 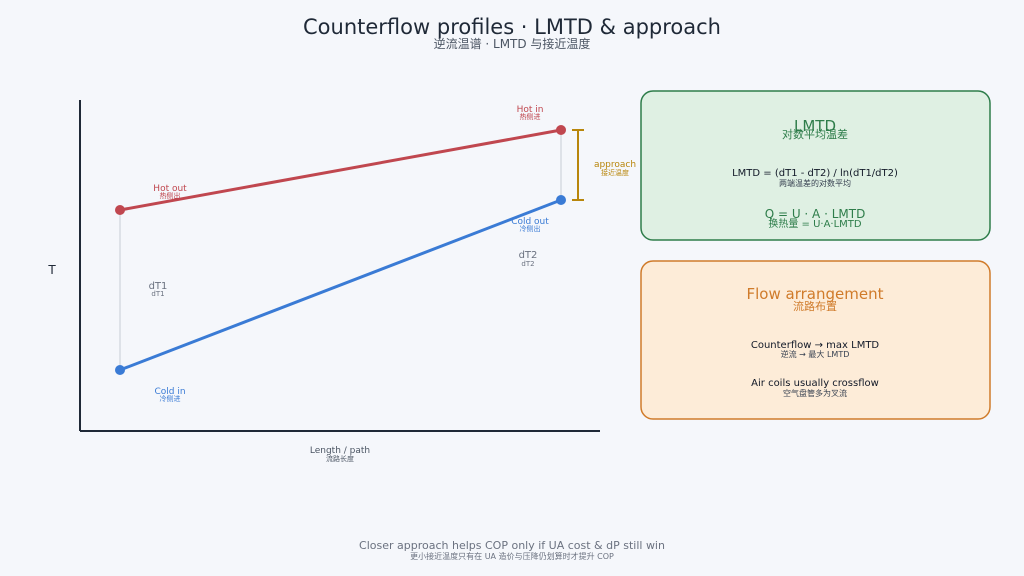 What do you see at coordinates (530, 116) in the screenshot?
I see `hot-in-label-zh: 热侧进` at bounding box center [530, 116].